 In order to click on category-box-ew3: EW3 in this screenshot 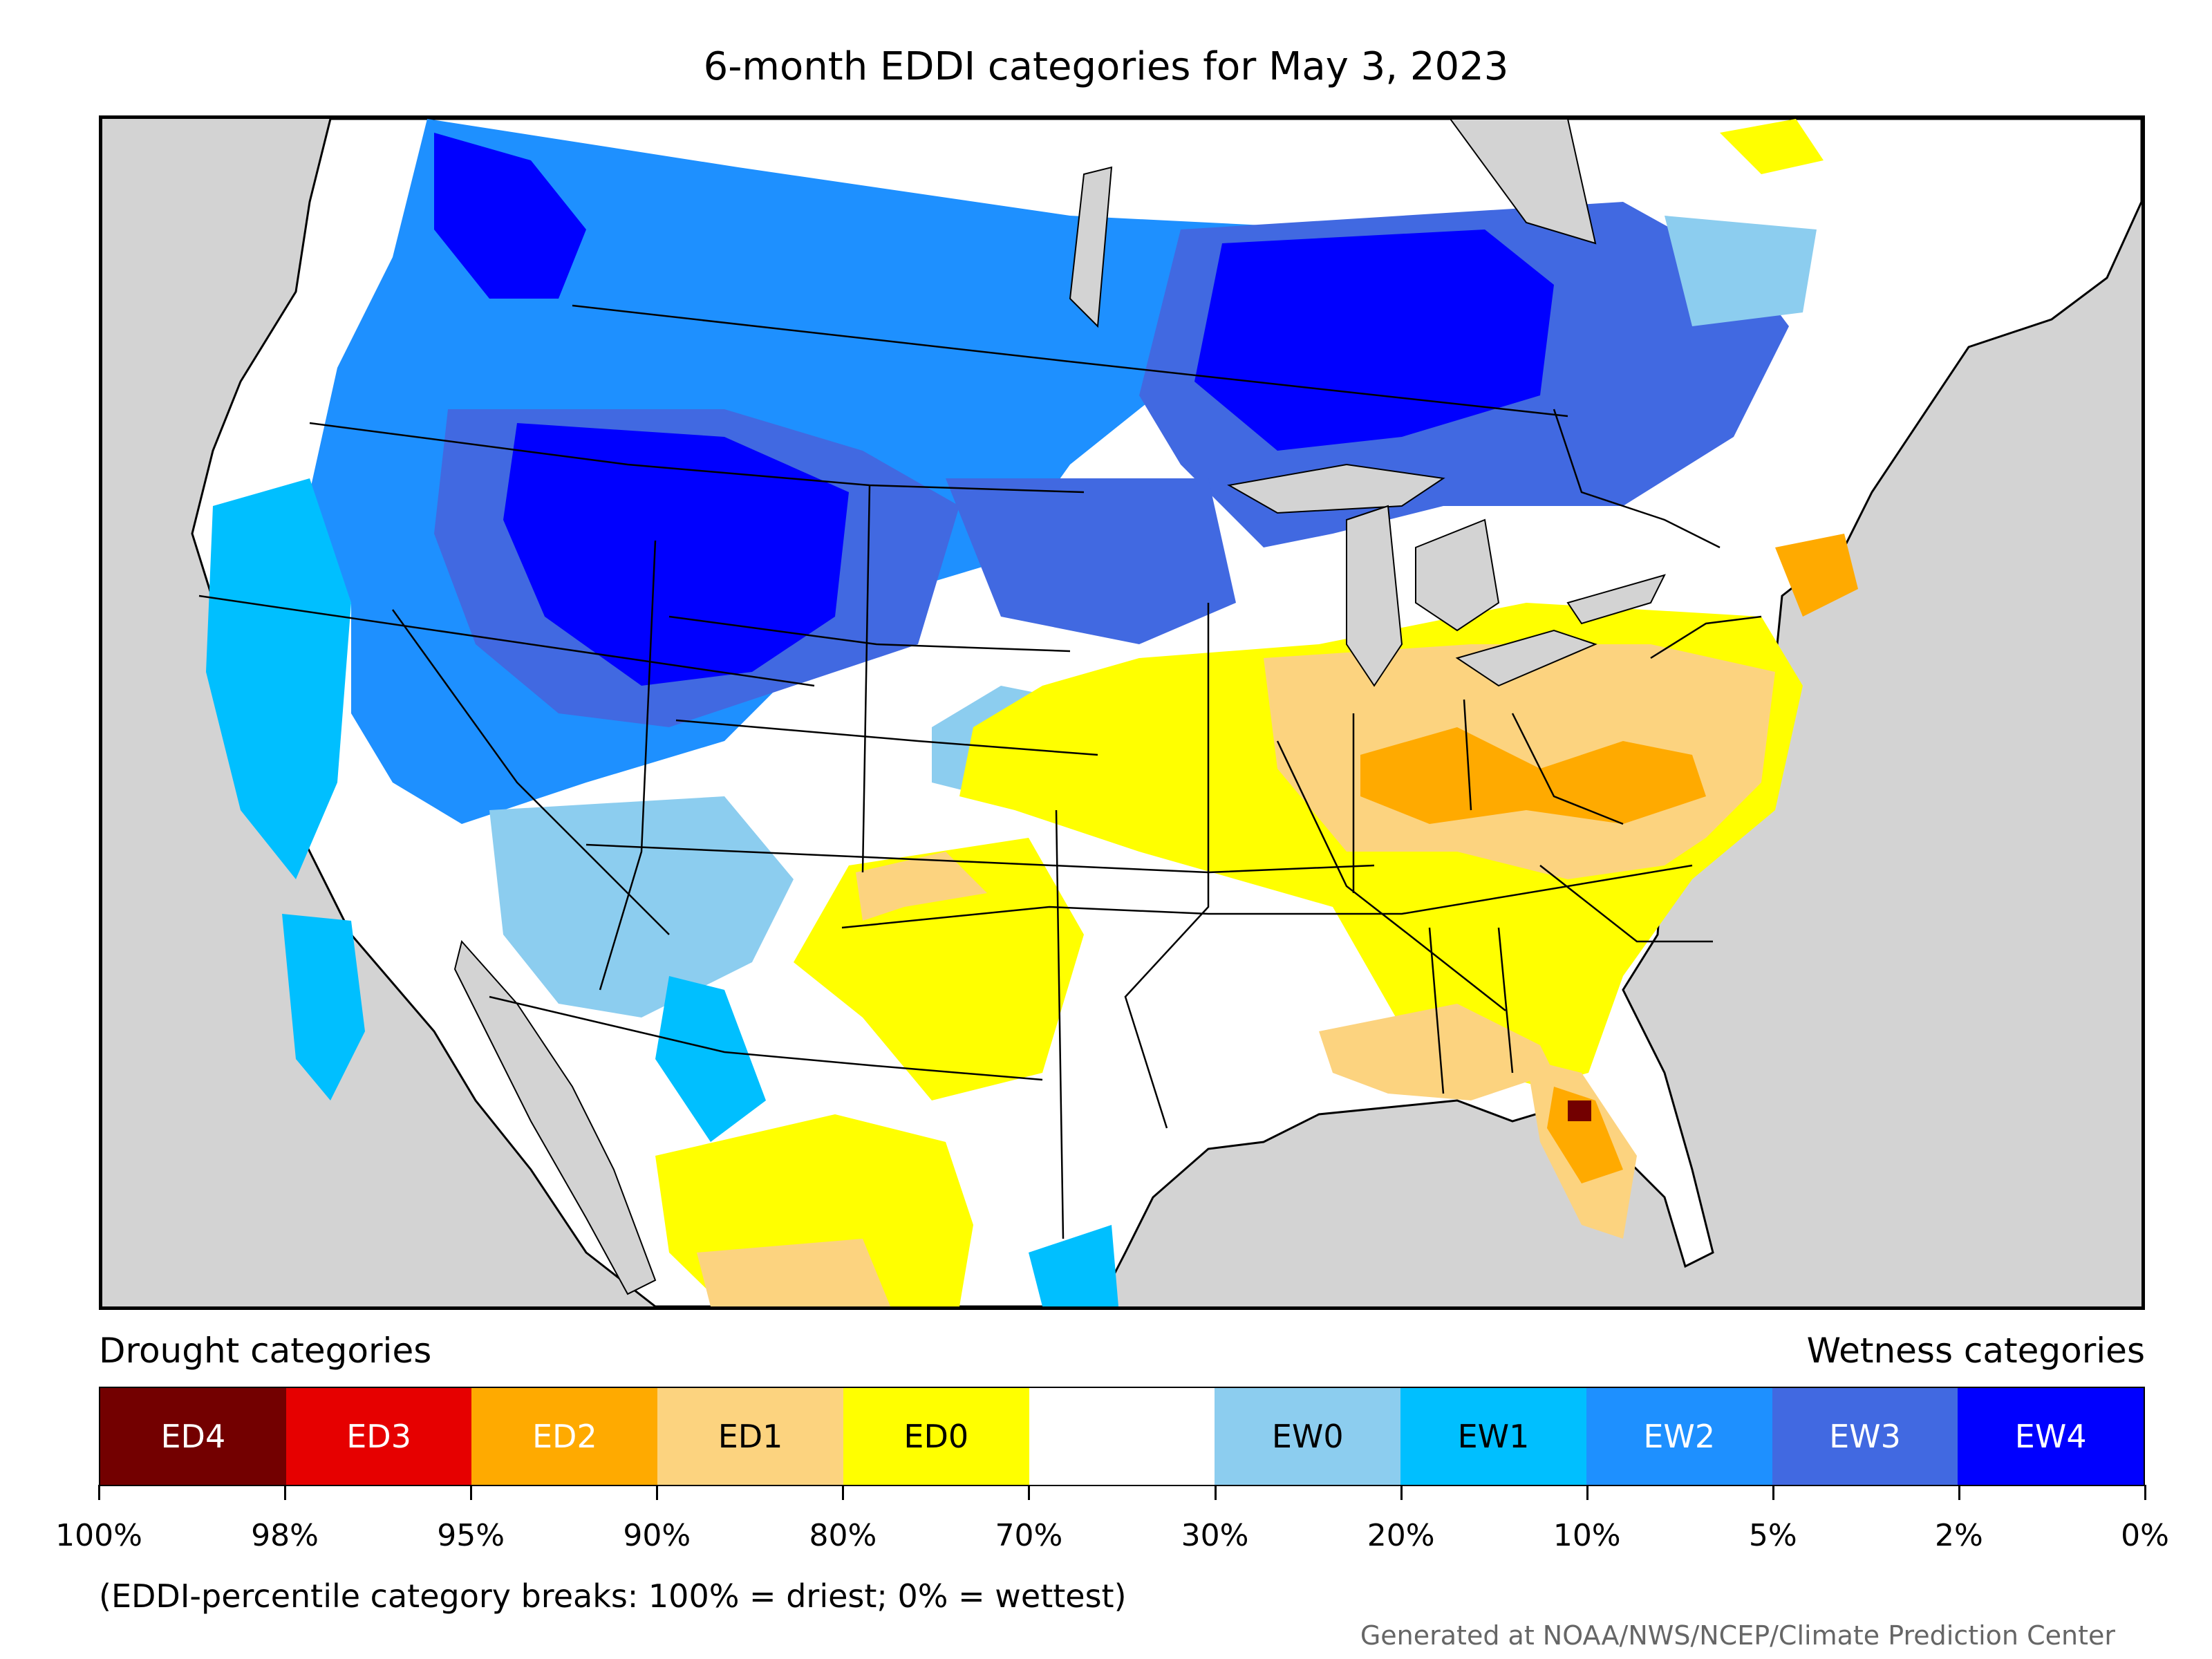, I will do `click(1865, 1436)`.